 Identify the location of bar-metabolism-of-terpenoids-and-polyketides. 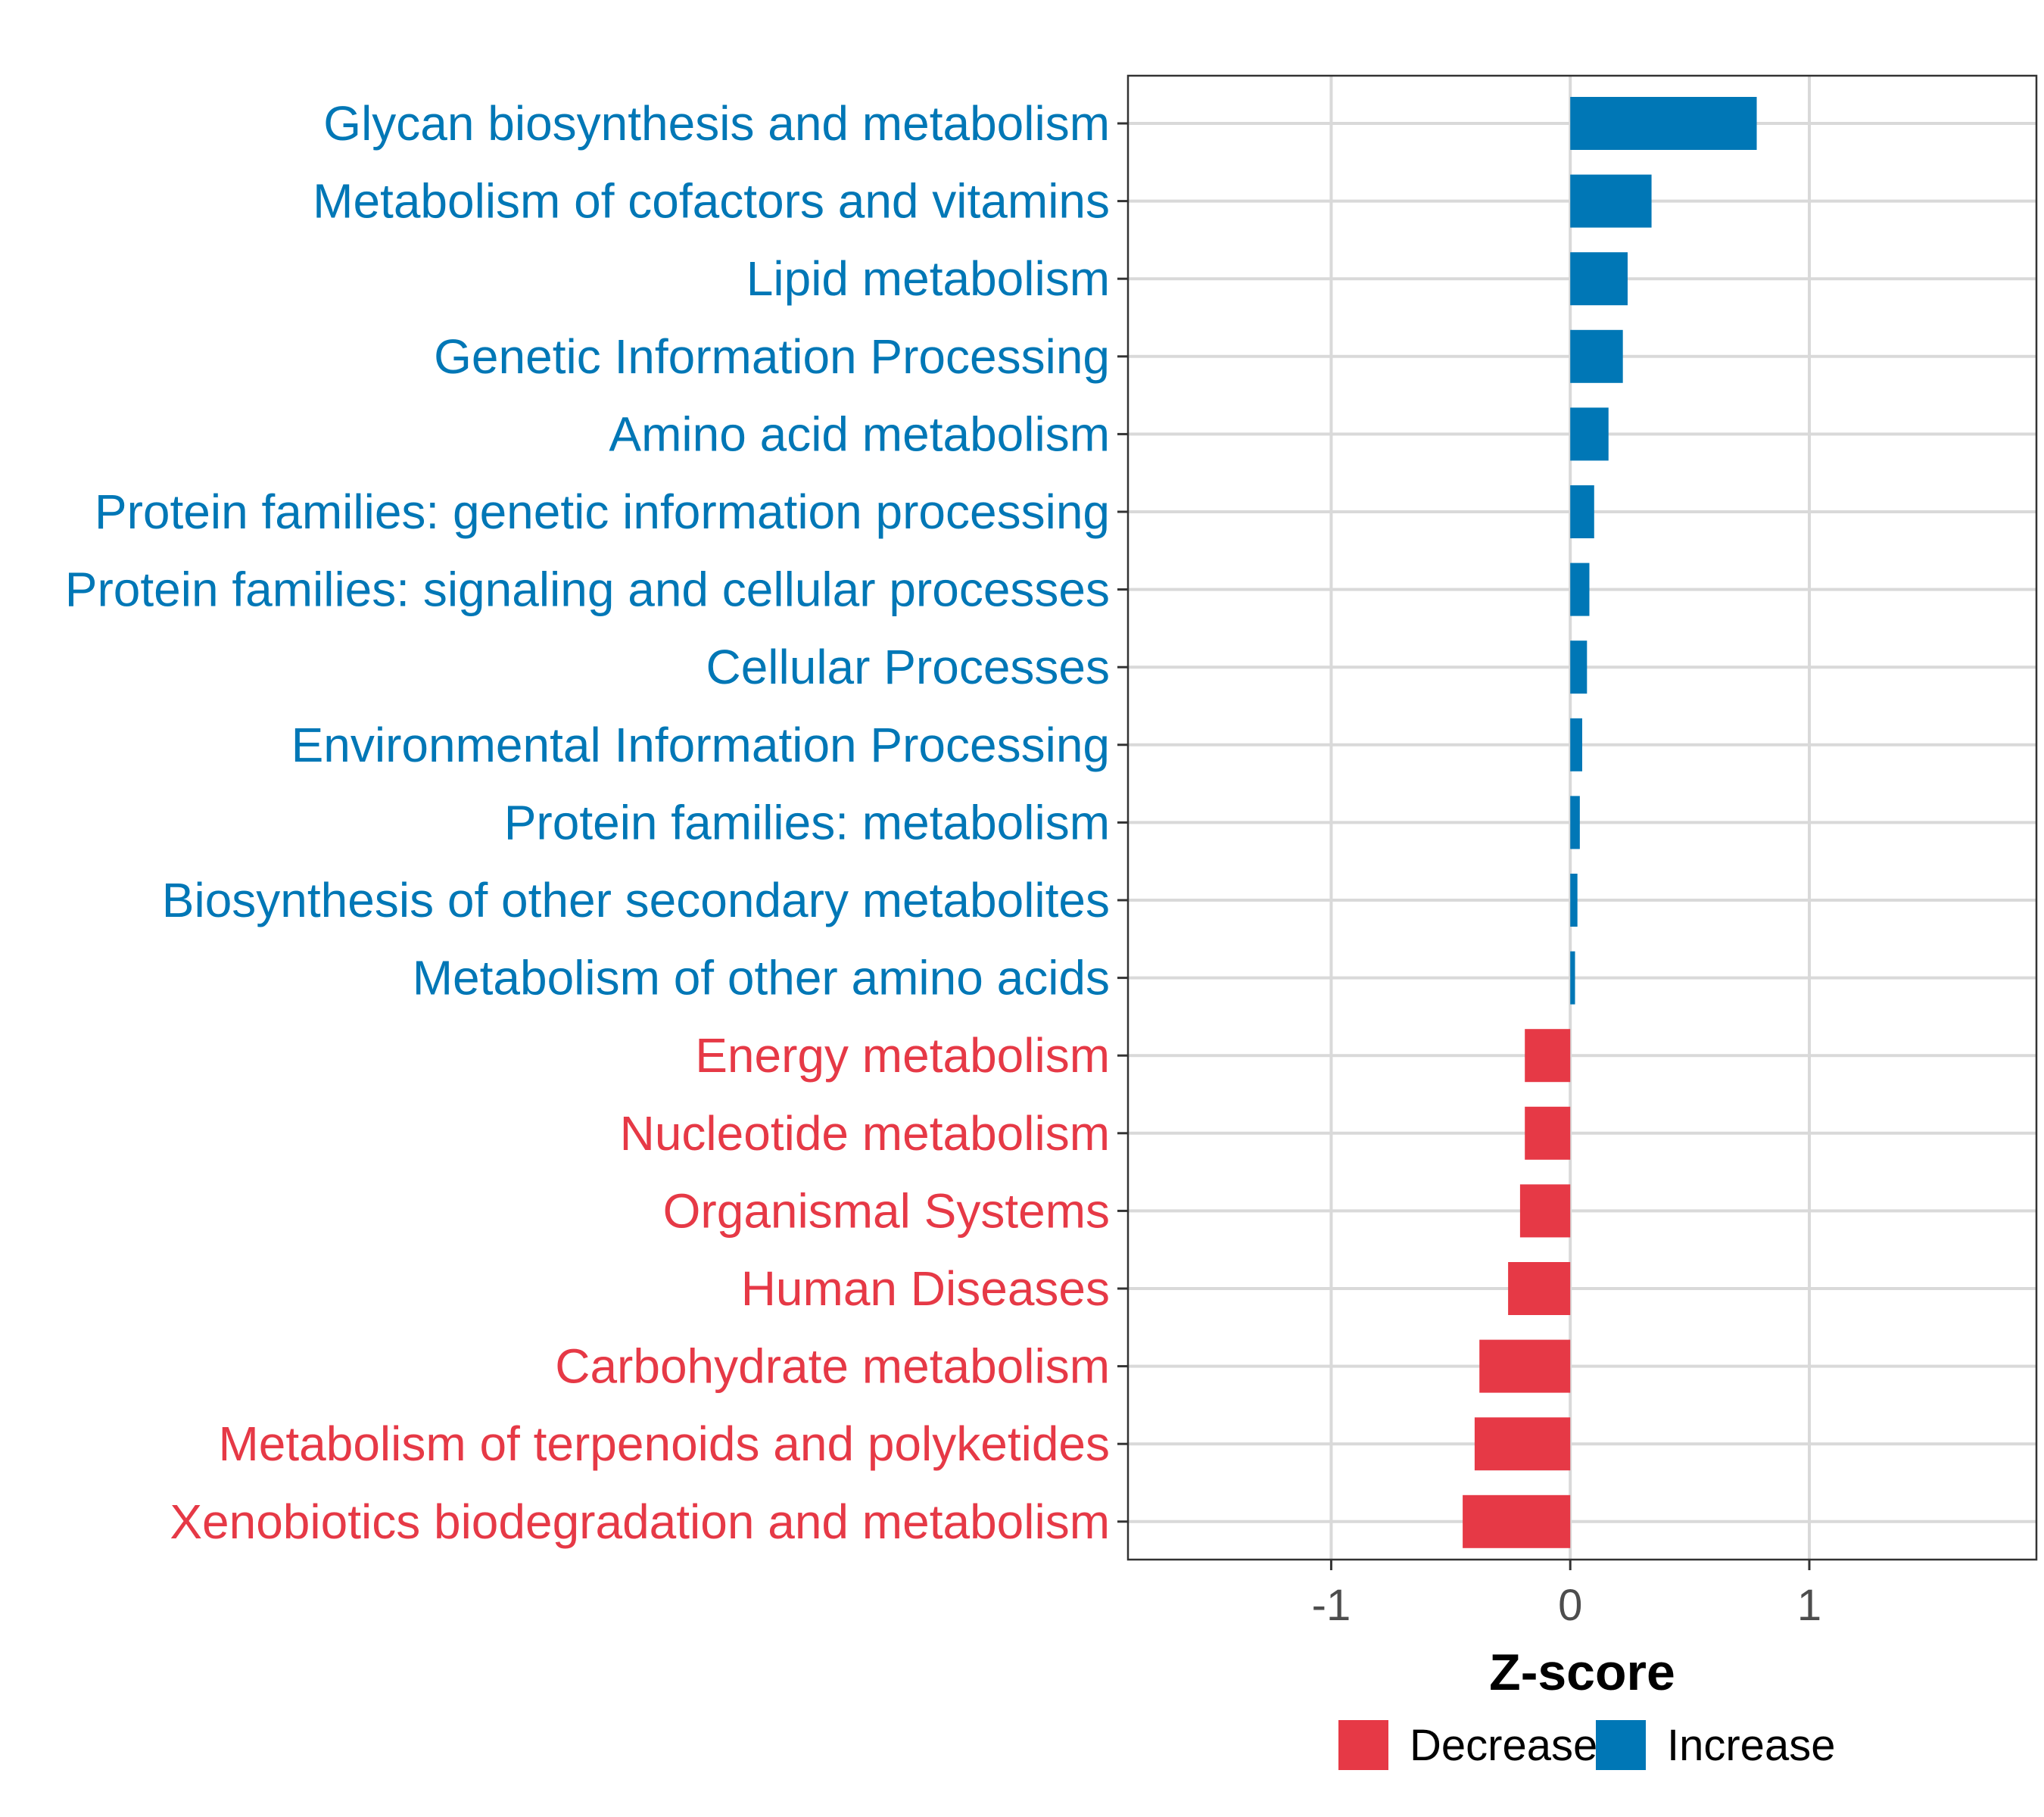
(1522, 1444).